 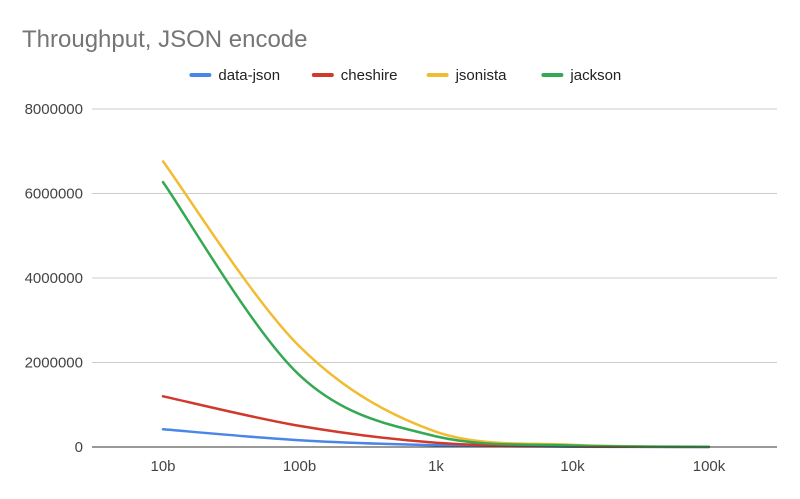 I want to click on x-tick-label: 10k, so click(x=572, y=466).